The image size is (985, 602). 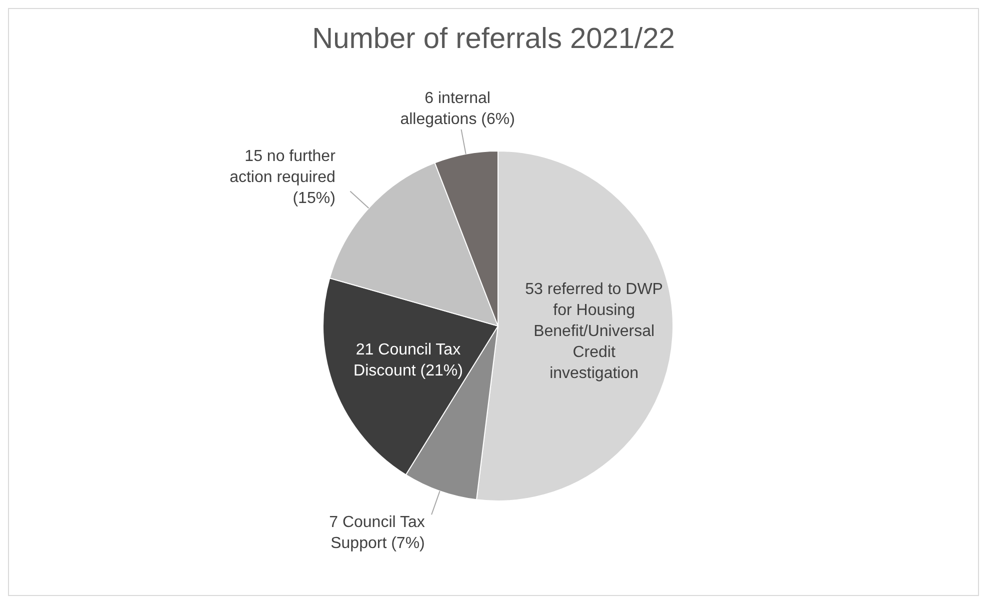 I want to click on slice-label: 7 Council Tax Support (7%), so click(x=377, y=533).